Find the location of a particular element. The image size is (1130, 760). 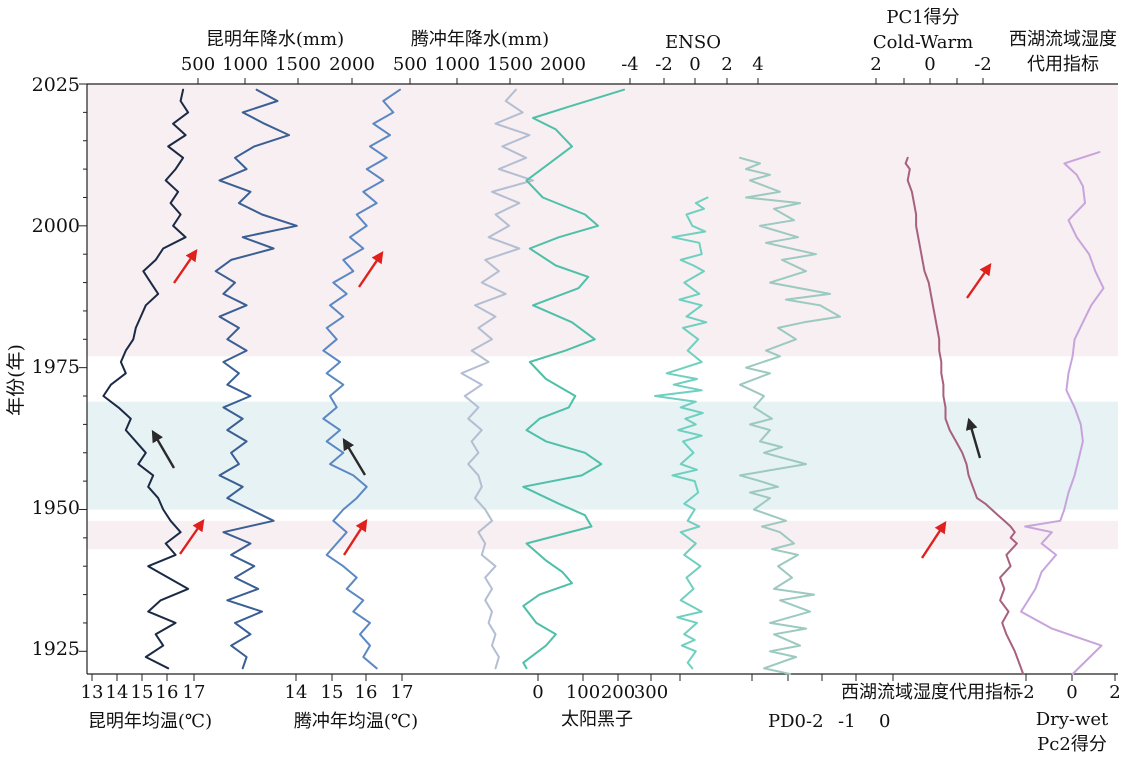

km-temp-title: 昆明年均温(℃) is located at coordinates (150, 721).